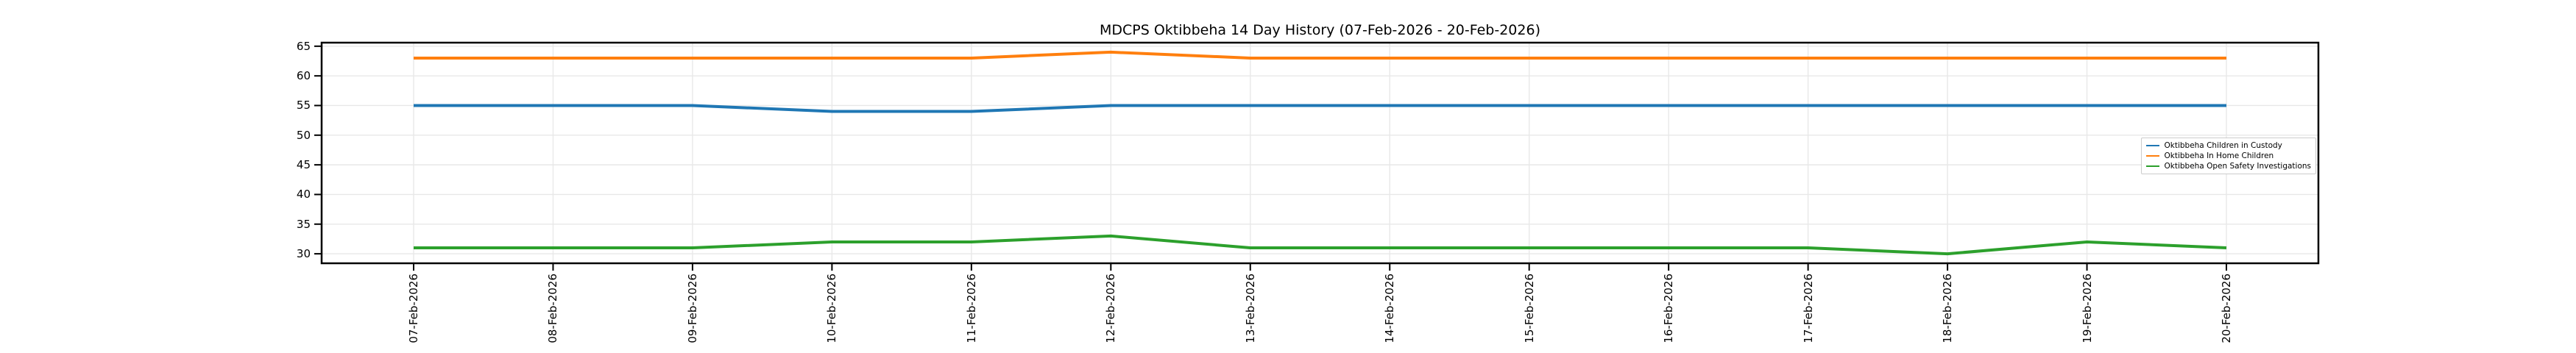  What do you see at coordinates (553, 309) in the screenshot?
I see `x-tick-label: 08-Feb-2026` at bounding box center [553, 309].